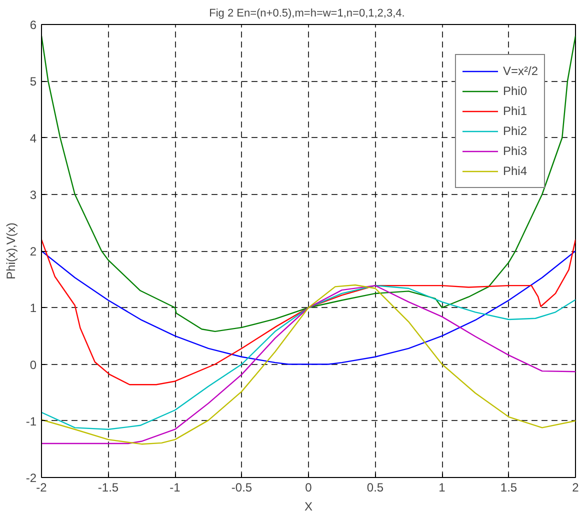 The width and height of the screenshot is (581, 516). Describe the element at coordinates (33, 25) in the screenshot. I see `y-tick-label: 6` at that location.